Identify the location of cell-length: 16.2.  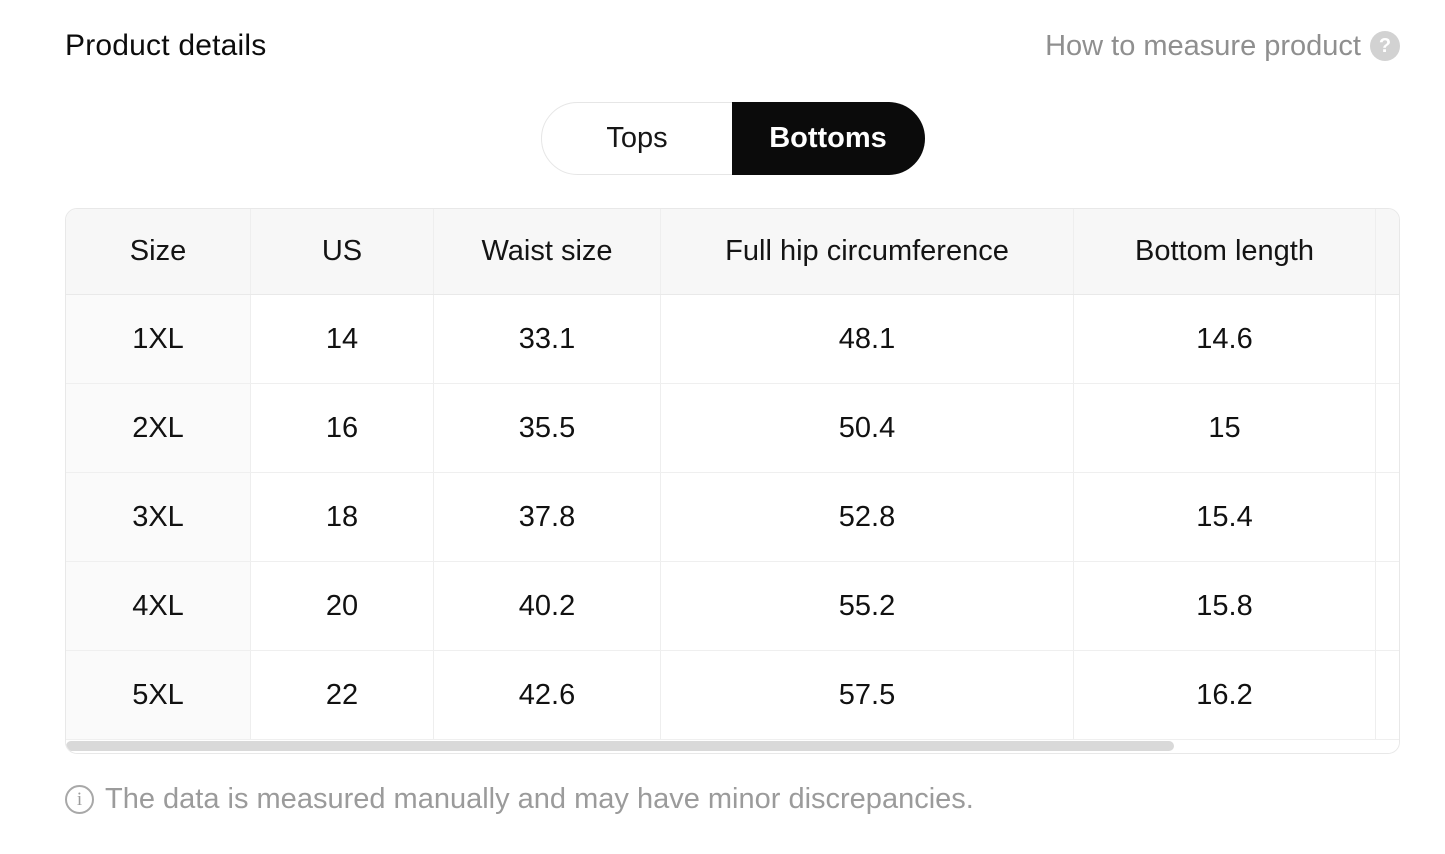
(1225, 695).